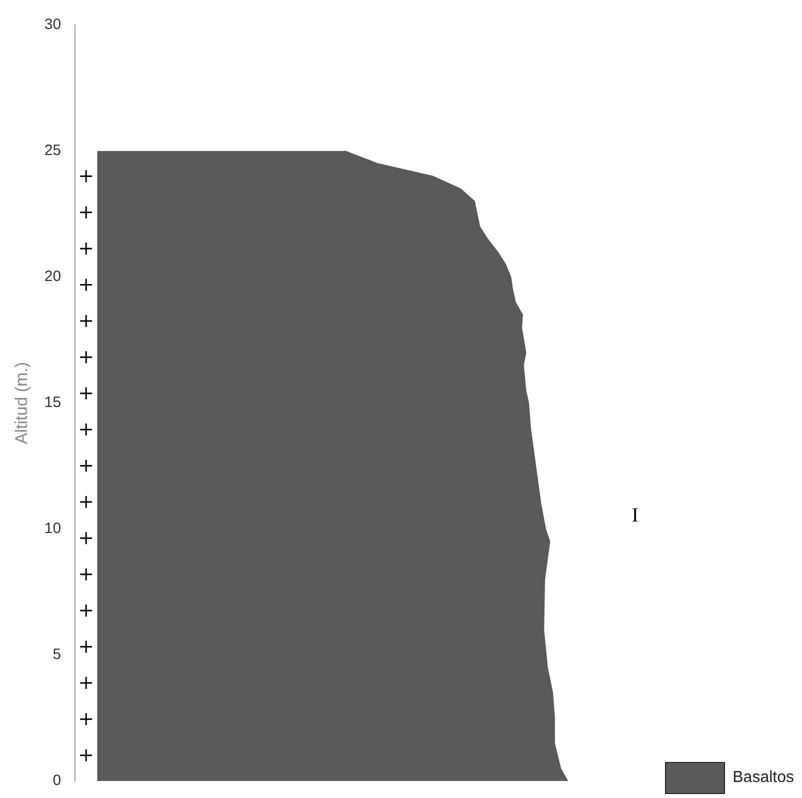 The height and width of the screenshot is (798, 802). What do you see at coordinates (763, 778) in the screenshot?
I see `text: Basaltos` at bounding box center [763, 778].